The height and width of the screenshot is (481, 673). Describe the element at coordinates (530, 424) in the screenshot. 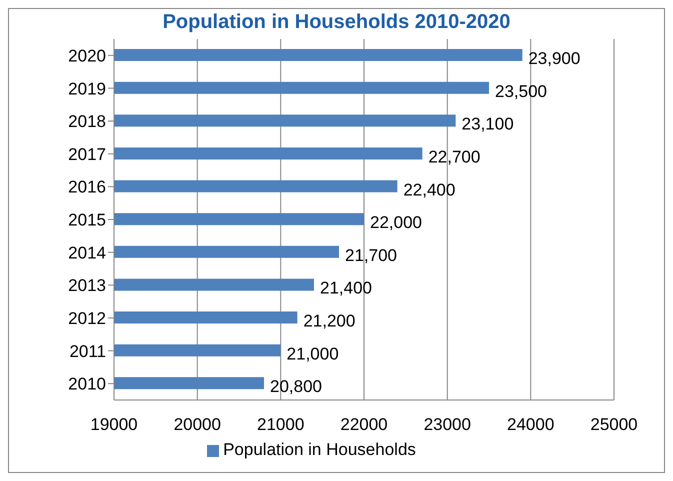

I see `x-tick-label: 24000` at that location.